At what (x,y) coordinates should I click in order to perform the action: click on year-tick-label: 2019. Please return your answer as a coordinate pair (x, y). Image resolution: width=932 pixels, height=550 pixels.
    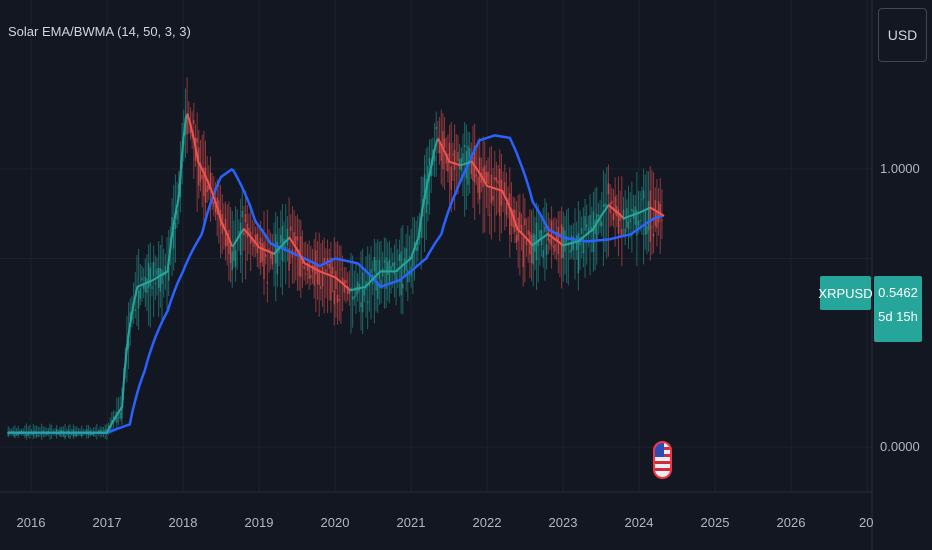
    Looking at the image, I should click on (259, 522).